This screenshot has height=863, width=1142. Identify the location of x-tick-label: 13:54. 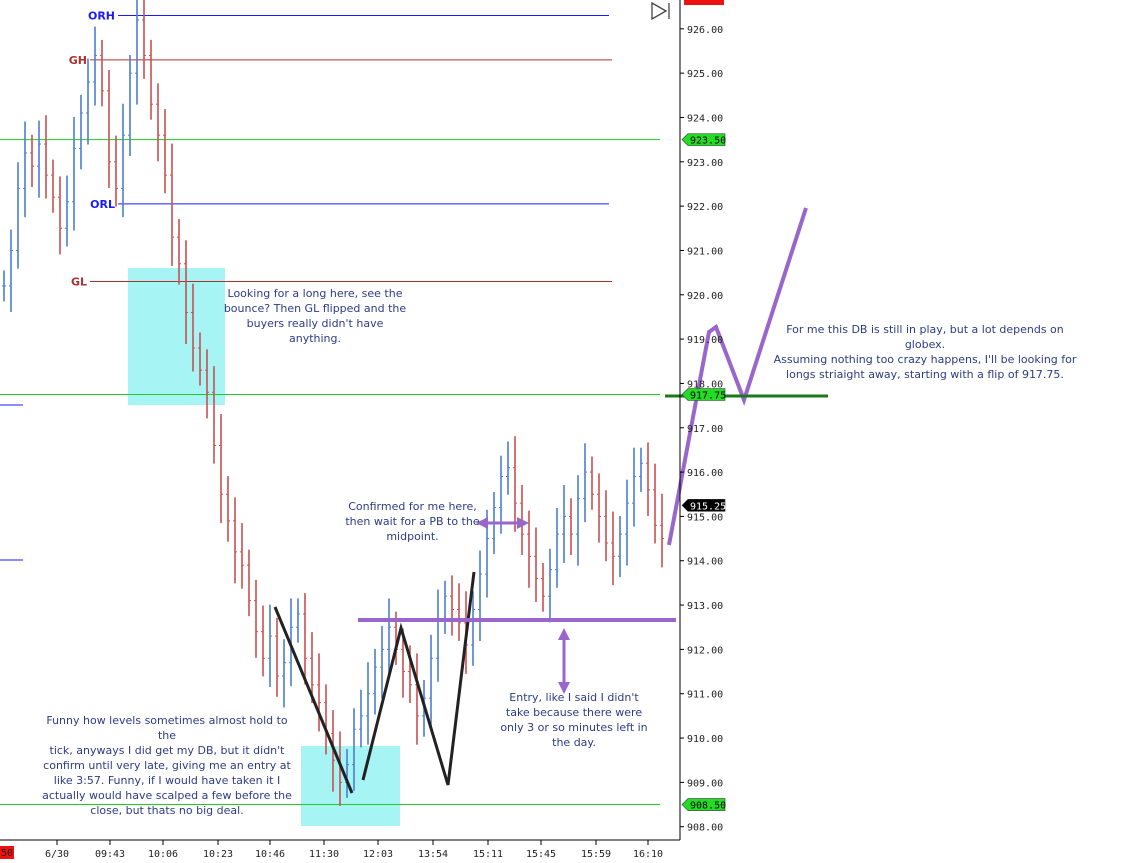
(433, 854).